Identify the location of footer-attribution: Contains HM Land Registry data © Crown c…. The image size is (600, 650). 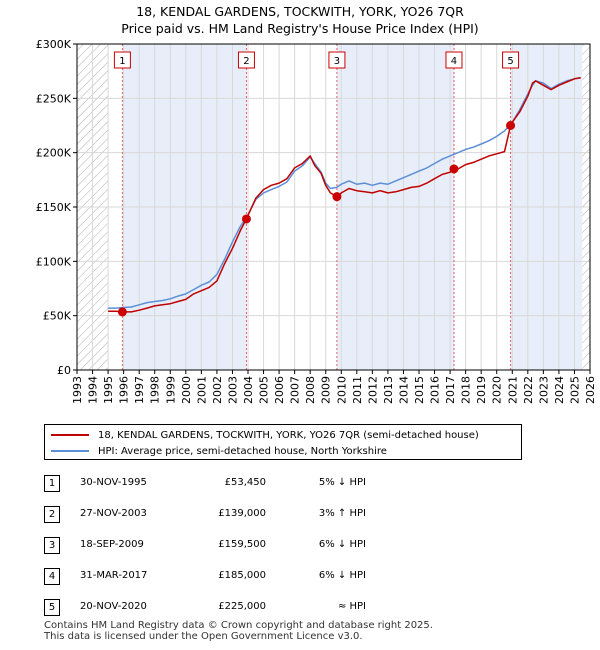
(238, 631).